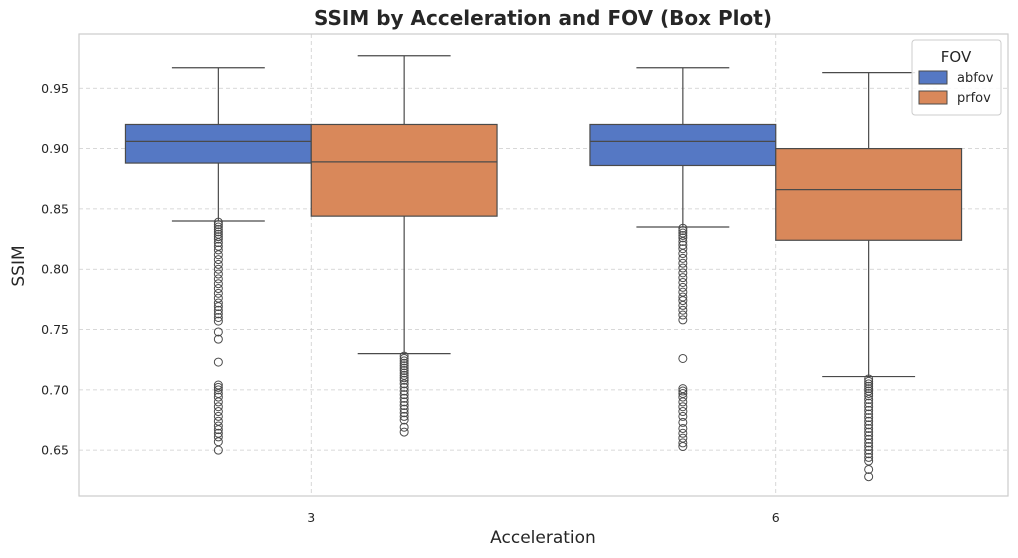 This screenshot has height=558, width=1018. What do you see at coordinates (55, 148) in the screenshot?
I see `y-tick-label: 0.90` at bounding box center [55, 148].